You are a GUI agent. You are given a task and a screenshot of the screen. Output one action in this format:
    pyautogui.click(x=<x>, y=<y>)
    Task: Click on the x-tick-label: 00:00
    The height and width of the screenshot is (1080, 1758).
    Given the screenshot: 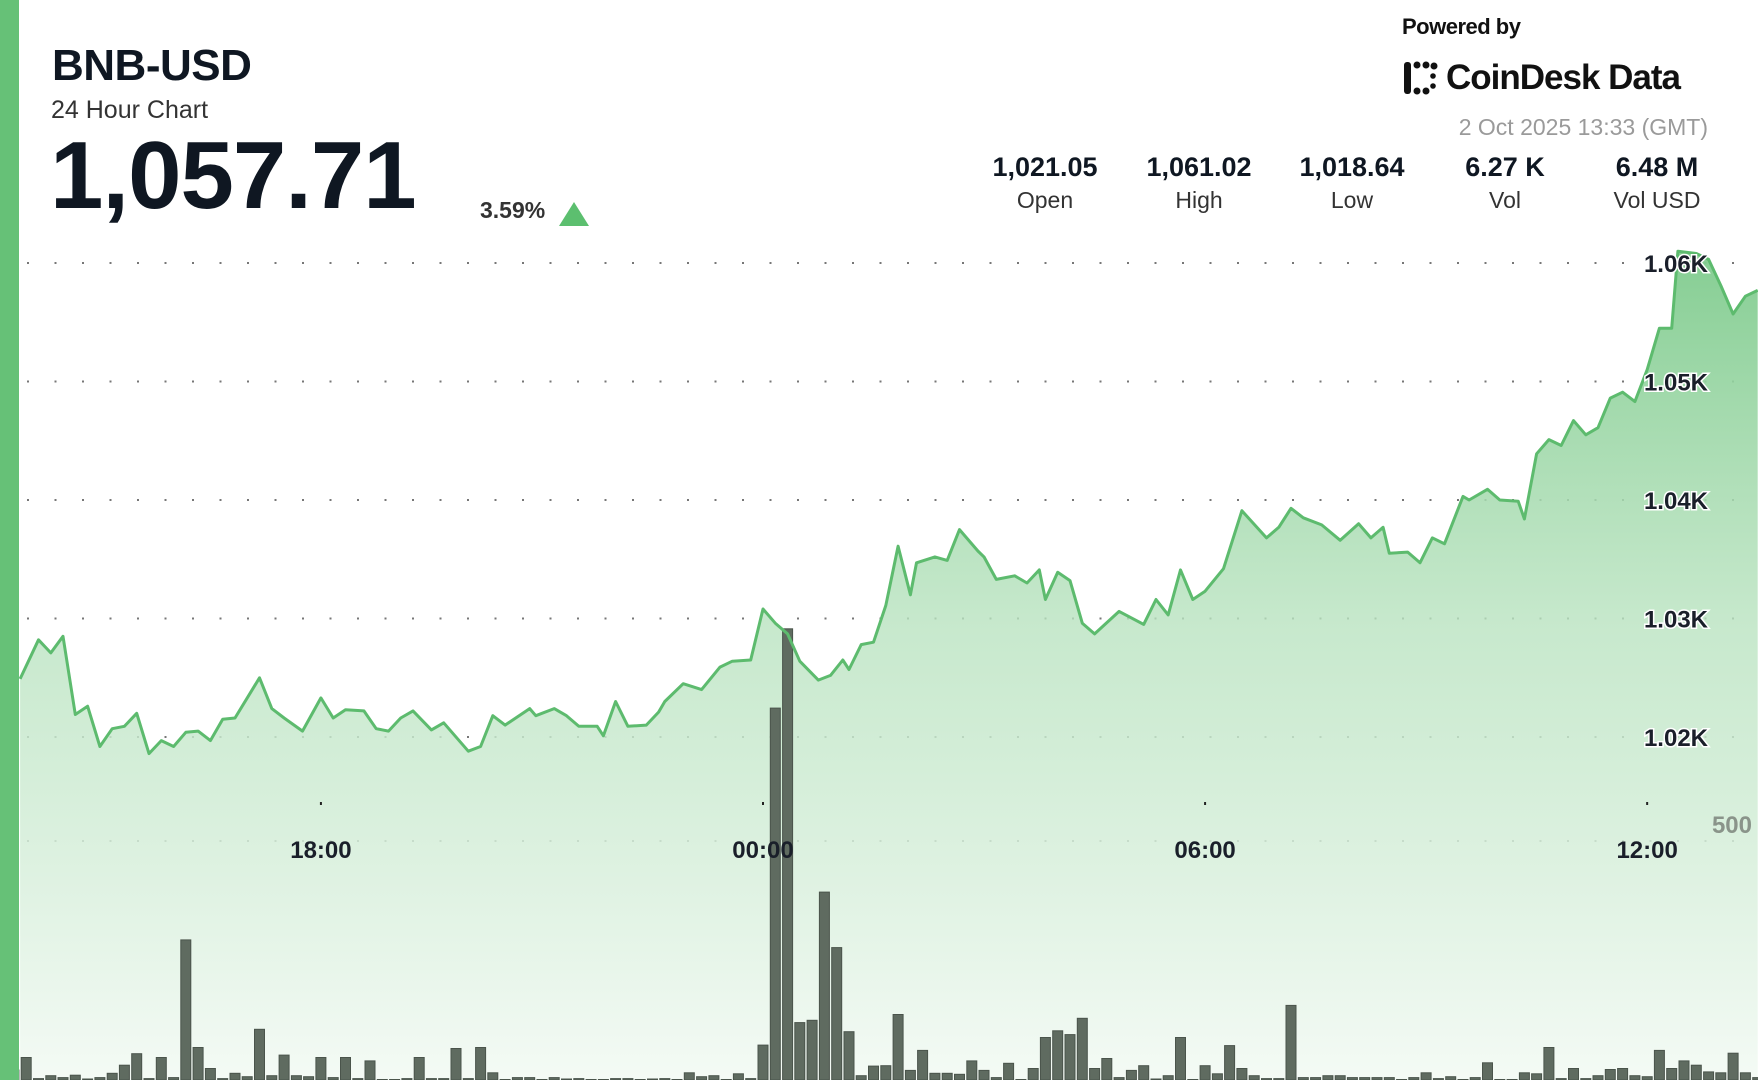 What is the action you would take?
    pyautogui.click(x=762, y=850)
    